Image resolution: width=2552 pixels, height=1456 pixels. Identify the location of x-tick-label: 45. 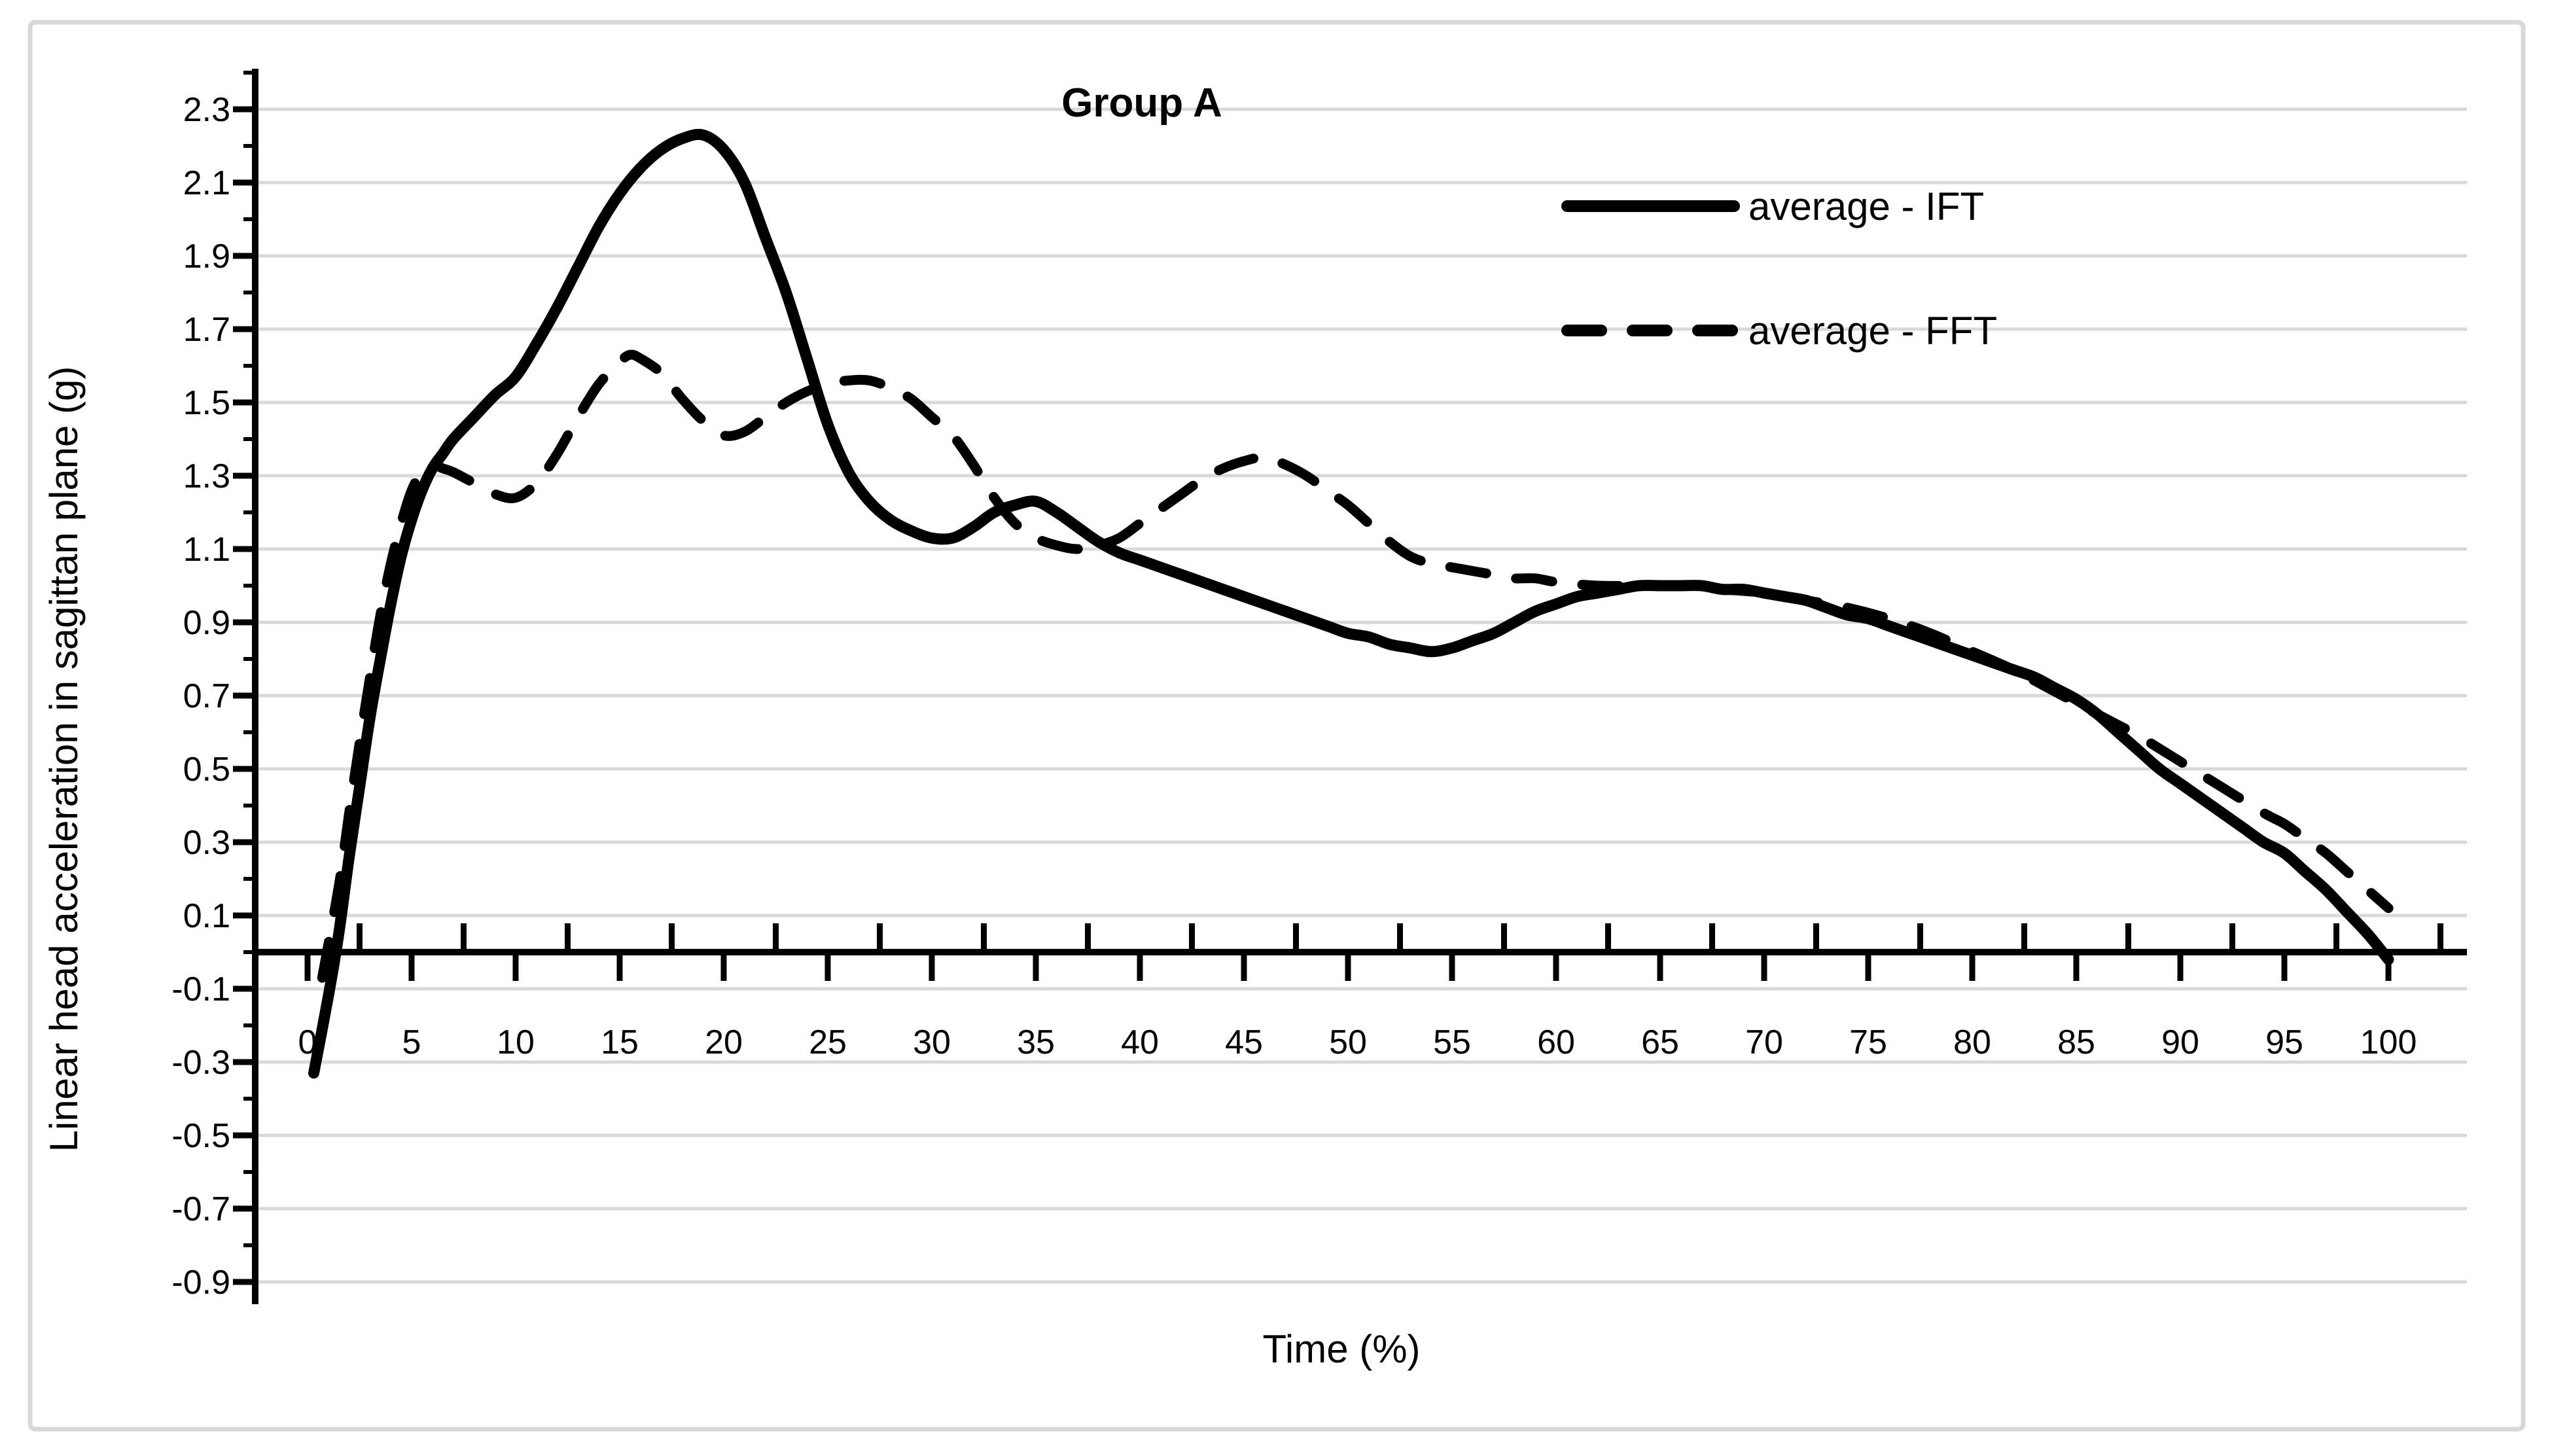
(1244, 1042).